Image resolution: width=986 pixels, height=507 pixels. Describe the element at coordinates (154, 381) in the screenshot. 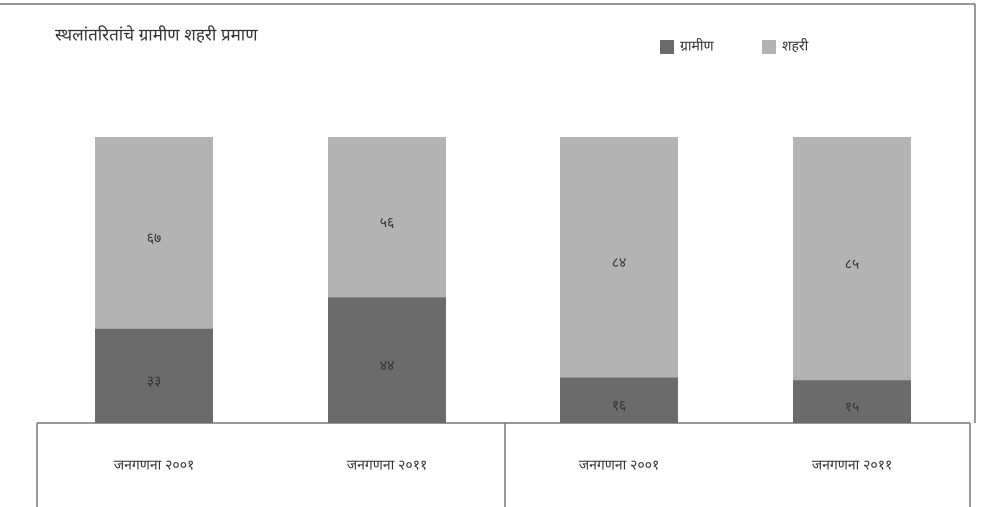

I see `value-label: ३३` at that location.